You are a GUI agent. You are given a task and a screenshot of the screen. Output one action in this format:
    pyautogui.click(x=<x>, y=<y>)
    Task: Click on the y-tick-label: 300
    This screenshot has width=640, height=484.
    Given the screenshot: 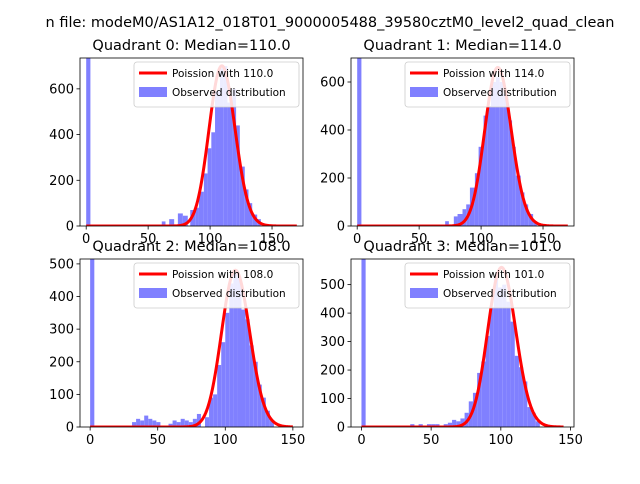 What is the action you would take?
    pyautogui.click(x=332, y=342)
    